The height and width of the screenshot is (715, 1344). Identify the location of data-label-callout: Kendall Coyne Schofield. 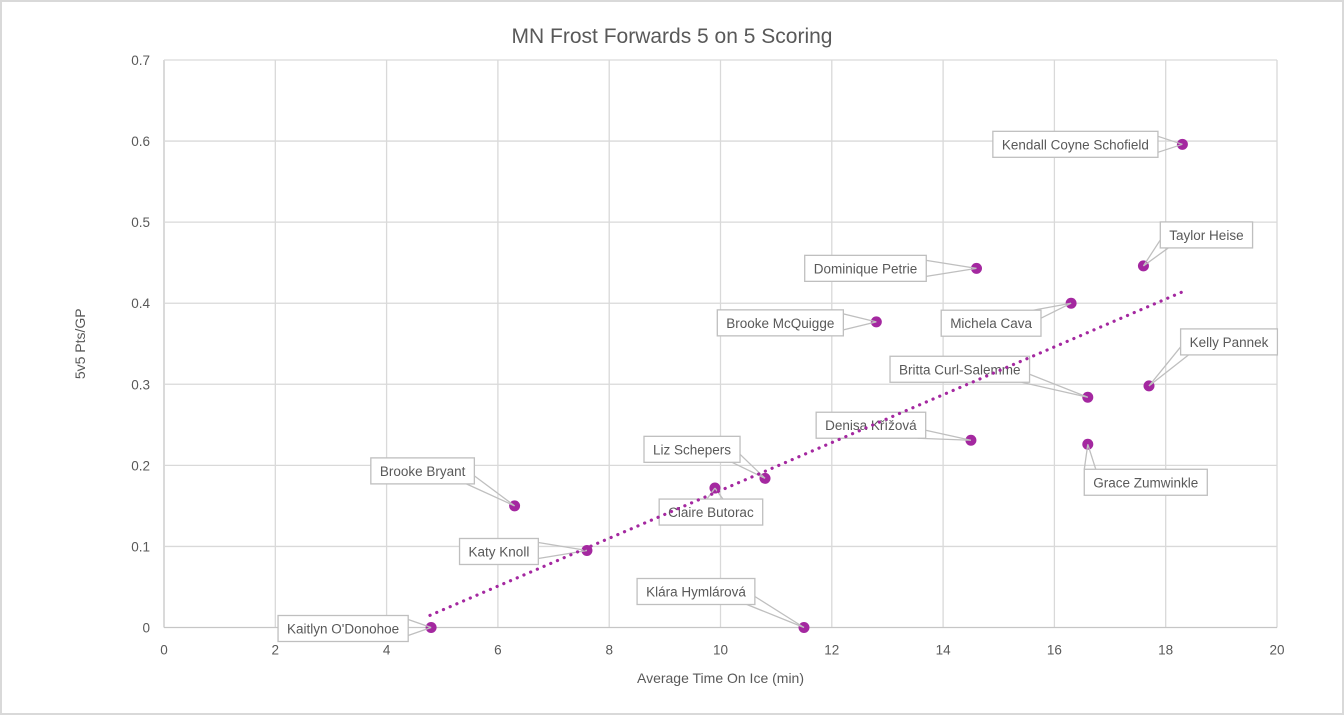
(1087, 144).